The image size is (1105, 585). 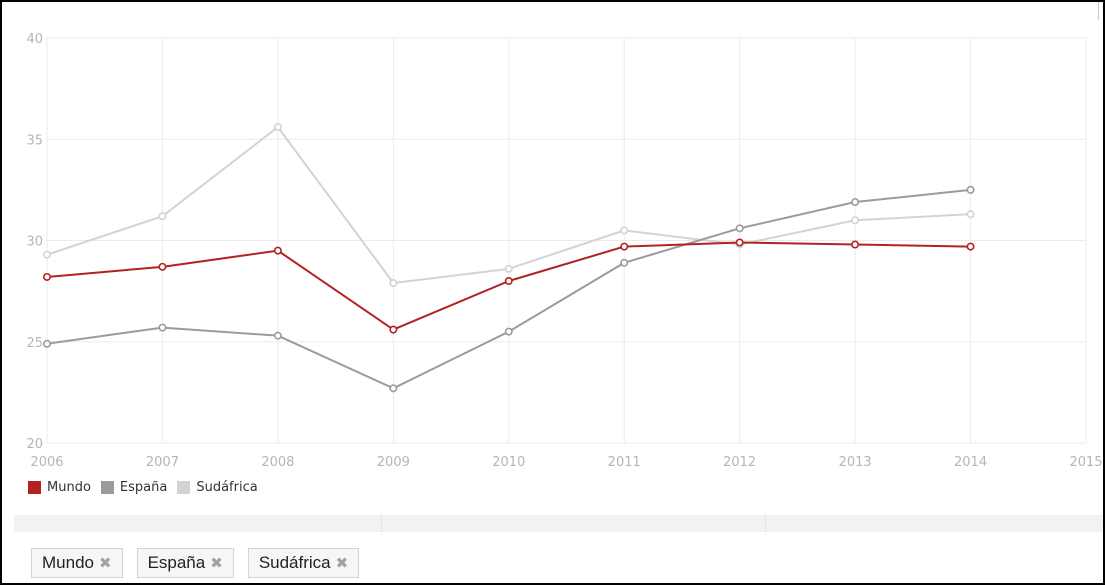 I want to click on y-tick-label: 40, so click(x=34, y=39).